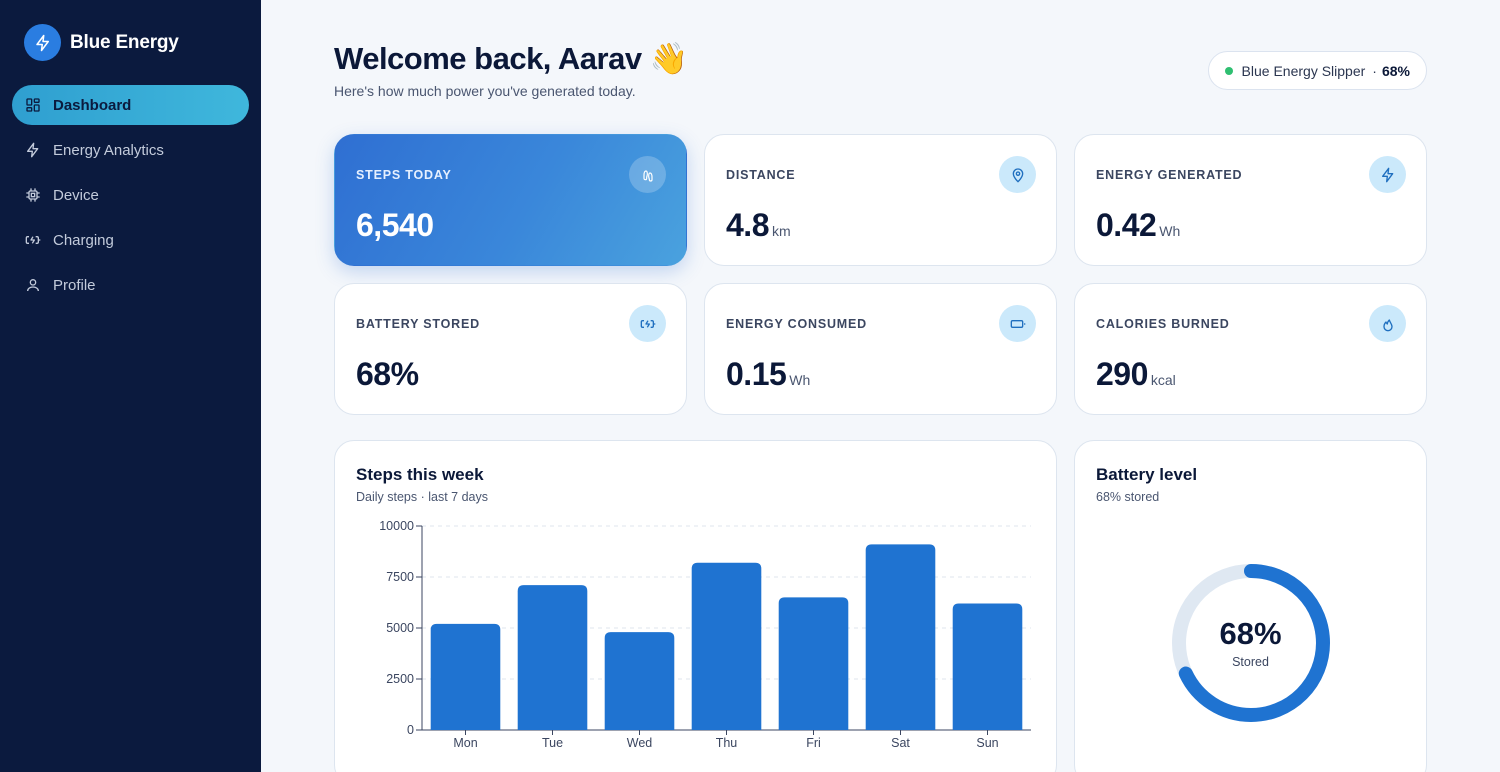  Describe the element at coordinates (552, 743) in the screenshot. I see `x-tick-label: Tue` at that location.